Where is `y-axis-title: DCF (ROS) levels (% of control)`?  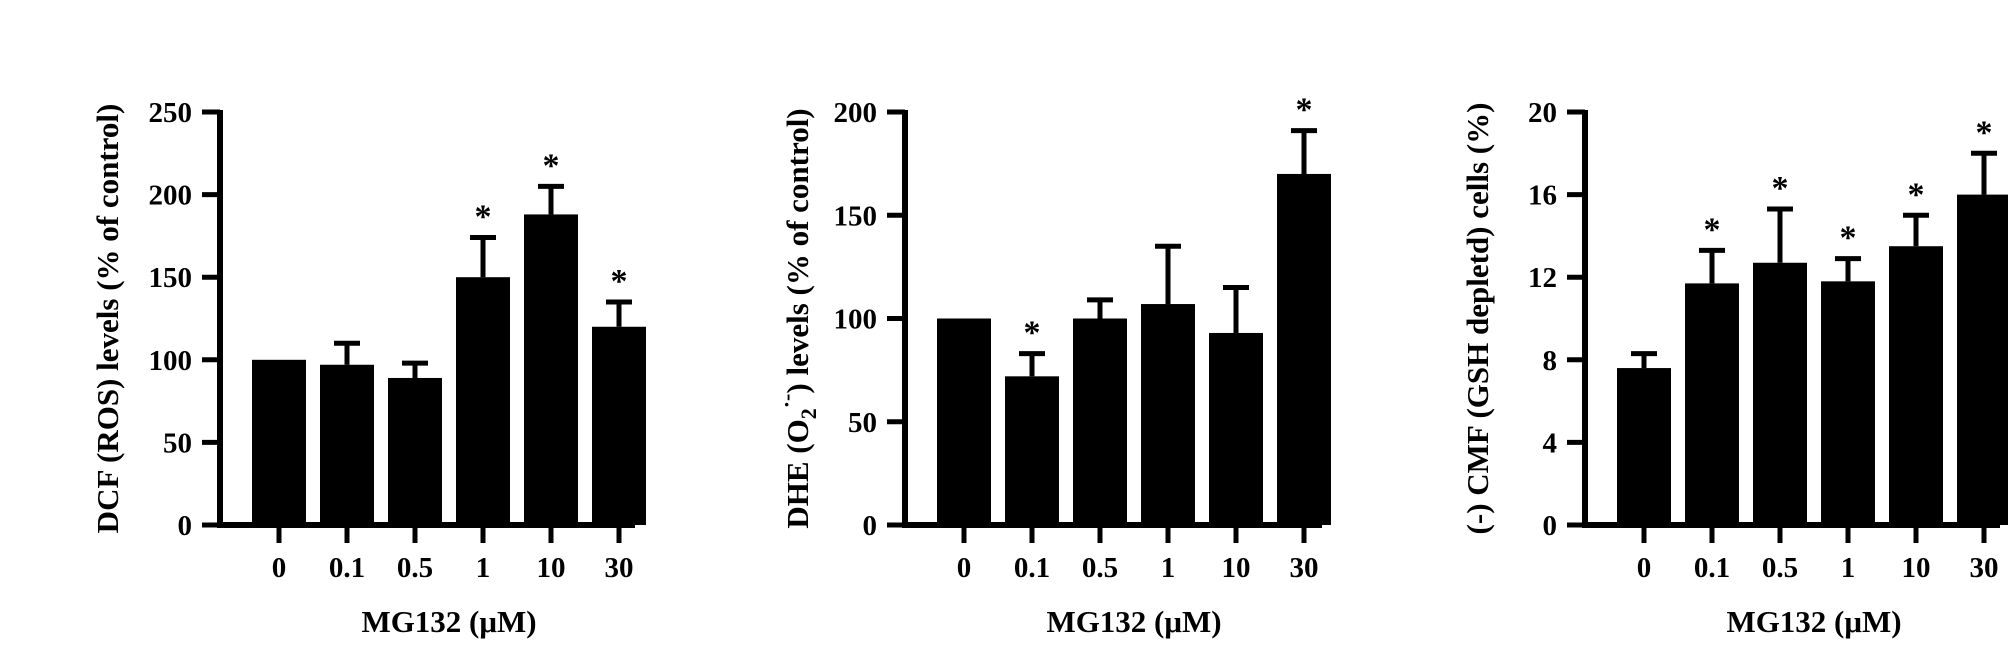 y-axis-title: DCF (ROS) levels (% of control) is located at coordinates (107, 319).